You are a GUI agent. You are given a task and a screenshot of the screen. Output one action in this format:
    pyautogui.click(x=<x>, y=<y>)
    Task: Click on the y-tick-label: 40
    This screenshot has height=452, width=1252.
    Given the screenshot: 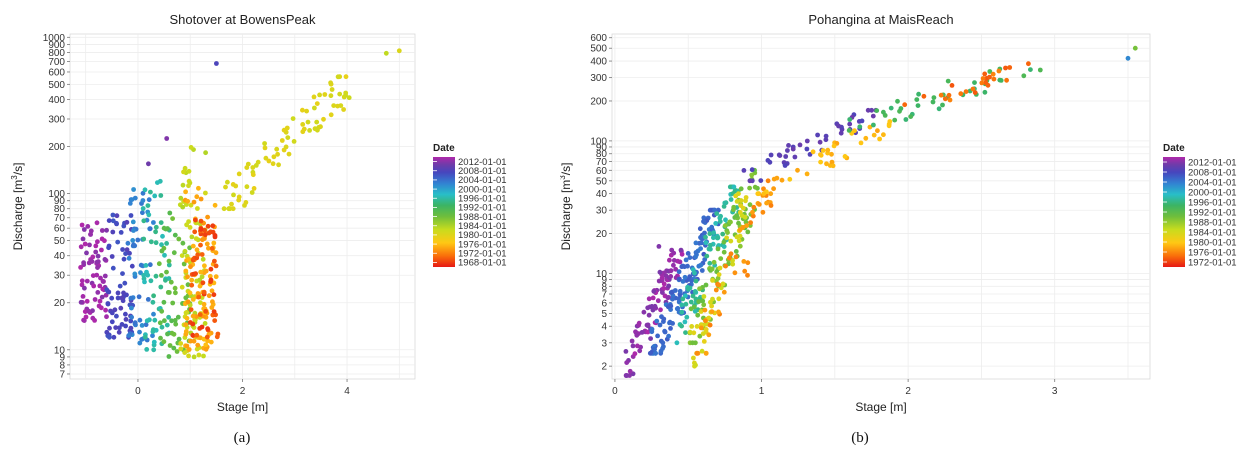 What is the action you would take?
    pyautogui.click(x=602, y=194)
    